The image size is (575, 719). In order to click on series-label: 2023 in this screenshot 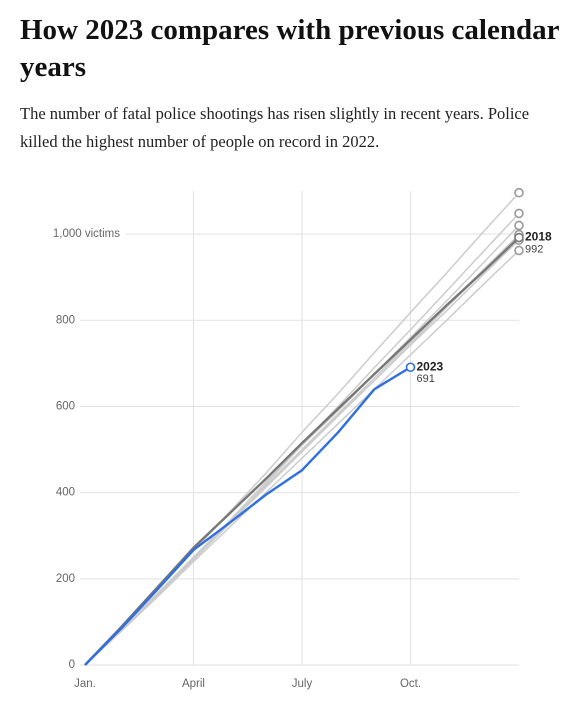, I will do `click(430, 366)`.